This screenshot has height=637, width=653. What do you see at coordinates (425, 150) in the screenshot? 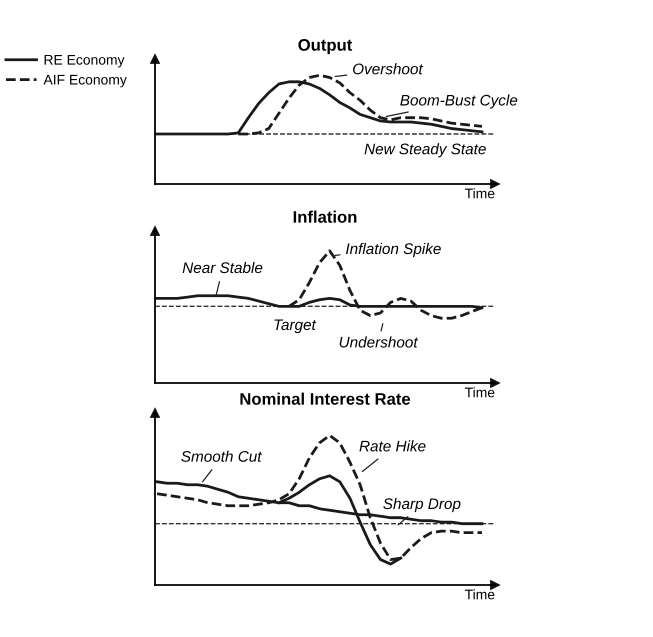
I see `annotation: New Steady State` at bounding box center [425, 150].